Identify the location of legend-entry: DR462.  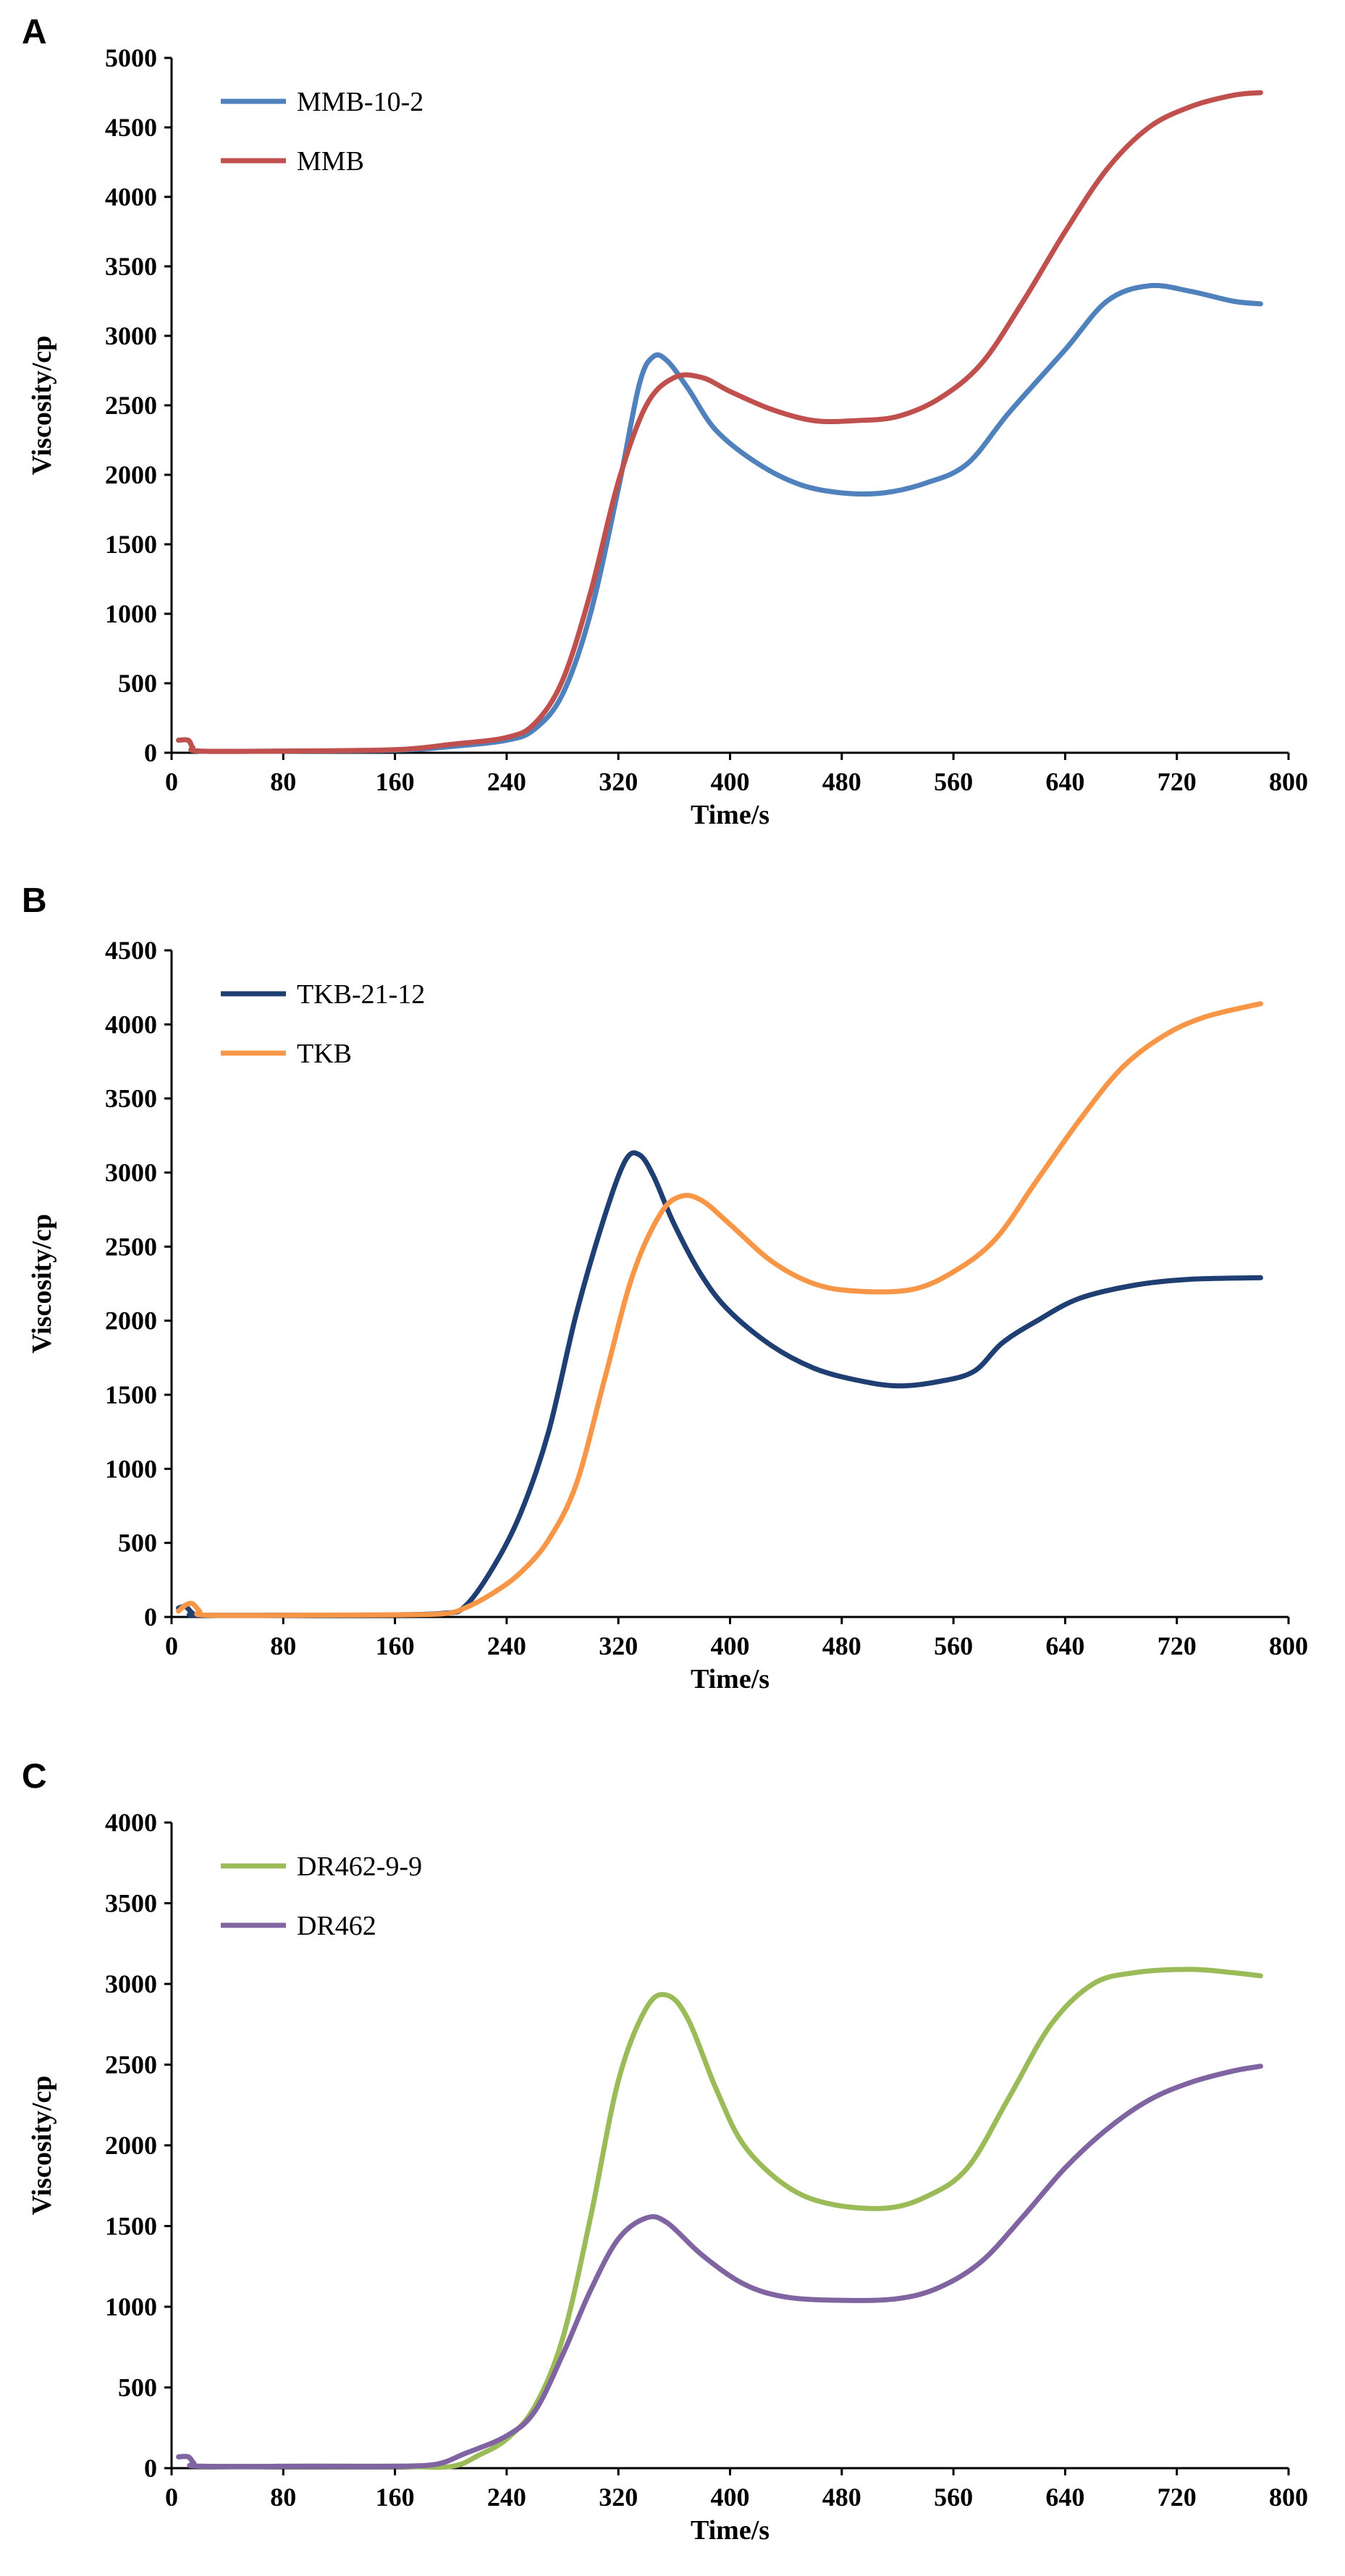
(336, 1926).